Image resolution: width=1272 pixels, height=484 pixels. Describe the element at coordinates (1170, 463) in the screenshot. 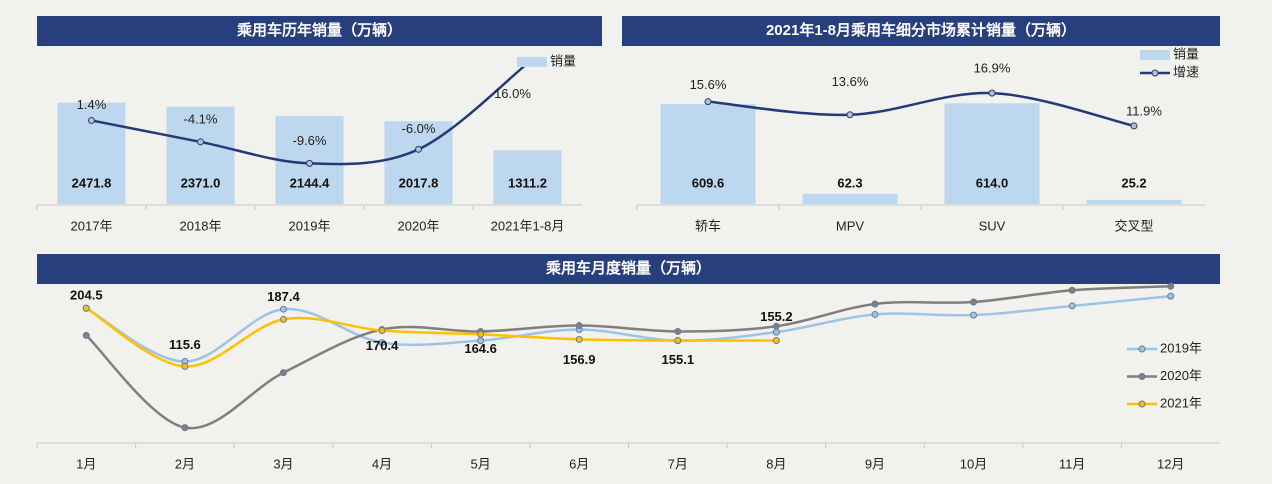

I see `x-tick-label: 12月` at that location.